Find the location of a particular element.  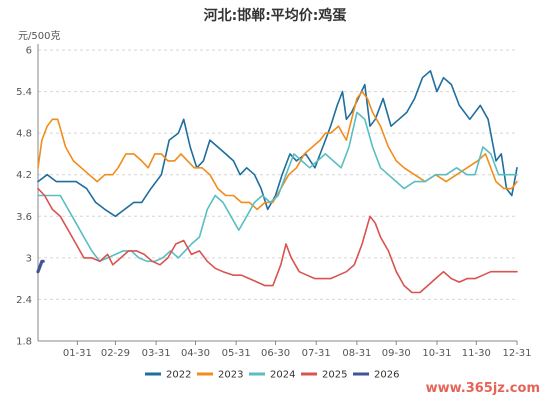

x-tick-label: 06-30 is located at coordinates (275, 353).